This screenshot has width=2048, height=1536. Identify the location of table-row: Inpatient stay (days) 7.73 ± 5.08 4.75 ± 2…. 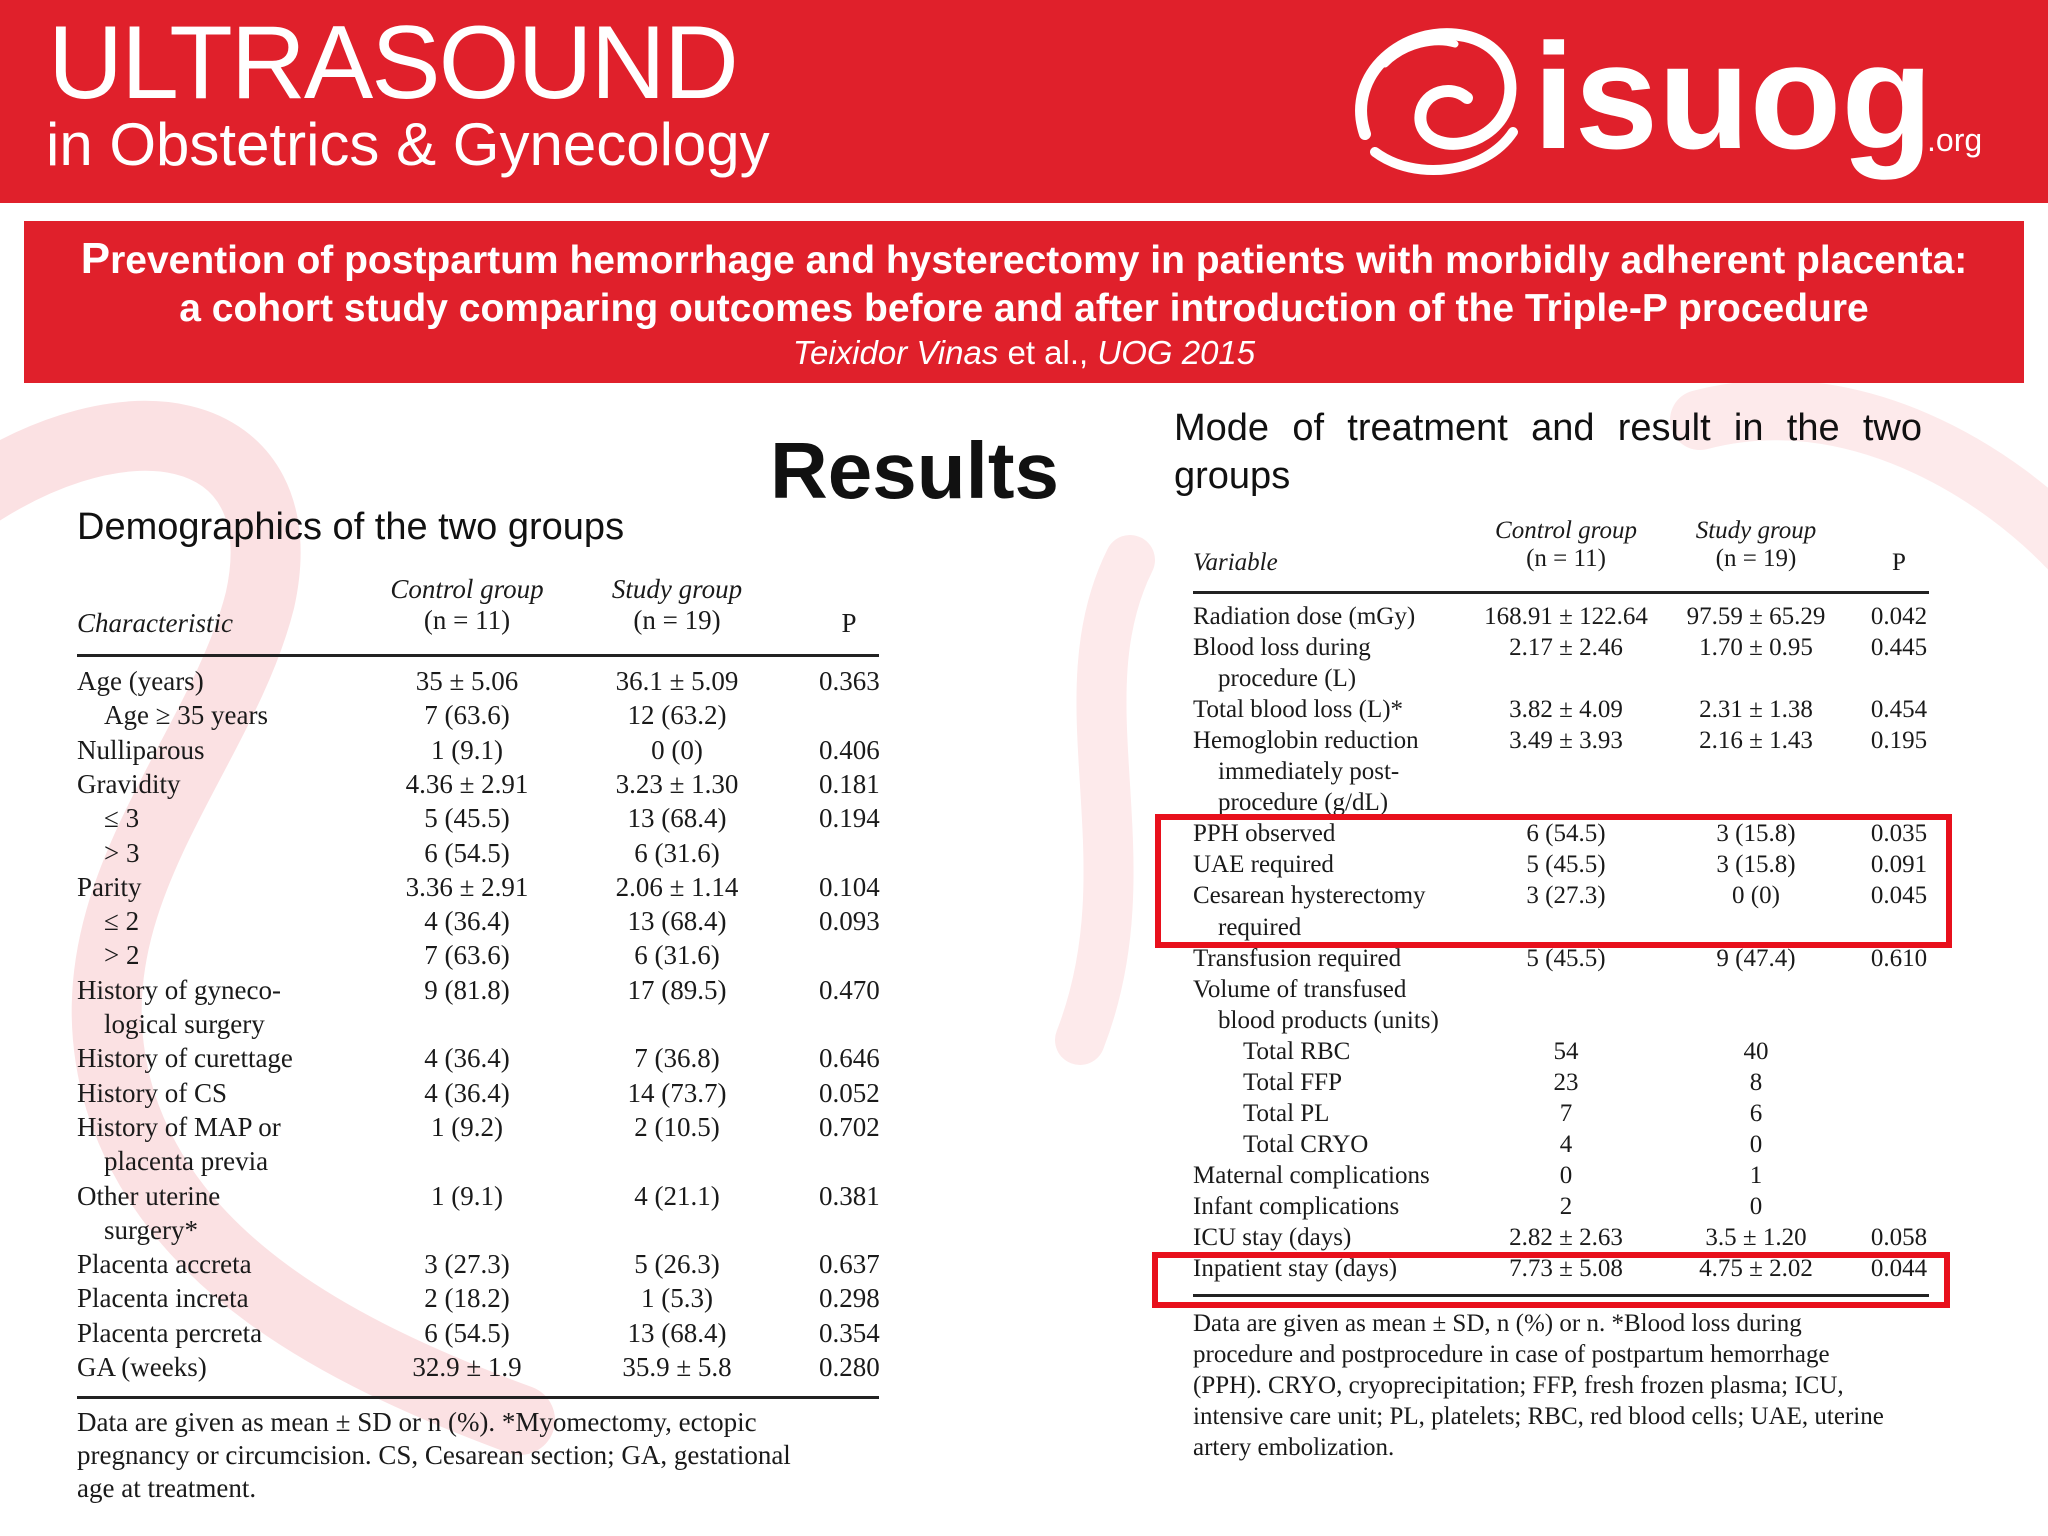
(1561, 1268).